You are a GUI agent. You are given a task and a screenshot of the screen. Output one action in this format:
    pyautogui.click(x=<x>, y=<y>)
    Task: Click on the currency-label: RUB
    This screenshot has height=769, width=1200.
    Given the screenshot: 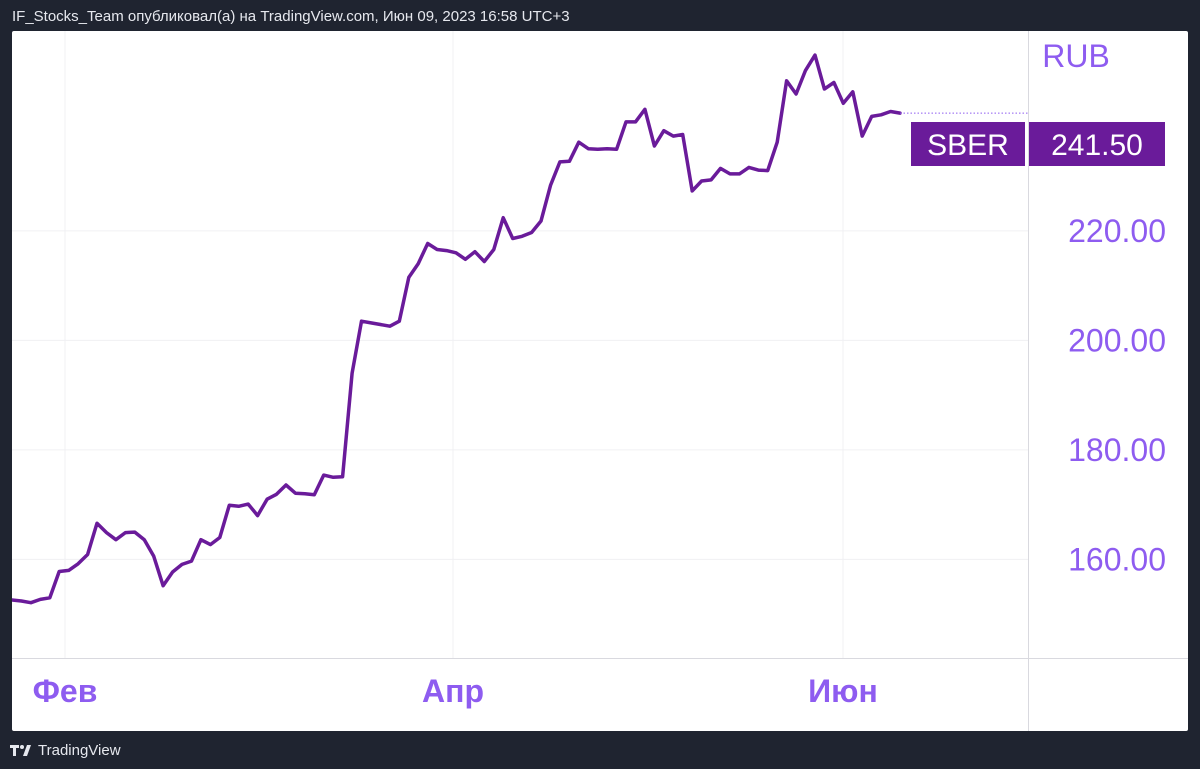 What is the action you would take?
    pyautogui.click(x=1076, y=56)
    